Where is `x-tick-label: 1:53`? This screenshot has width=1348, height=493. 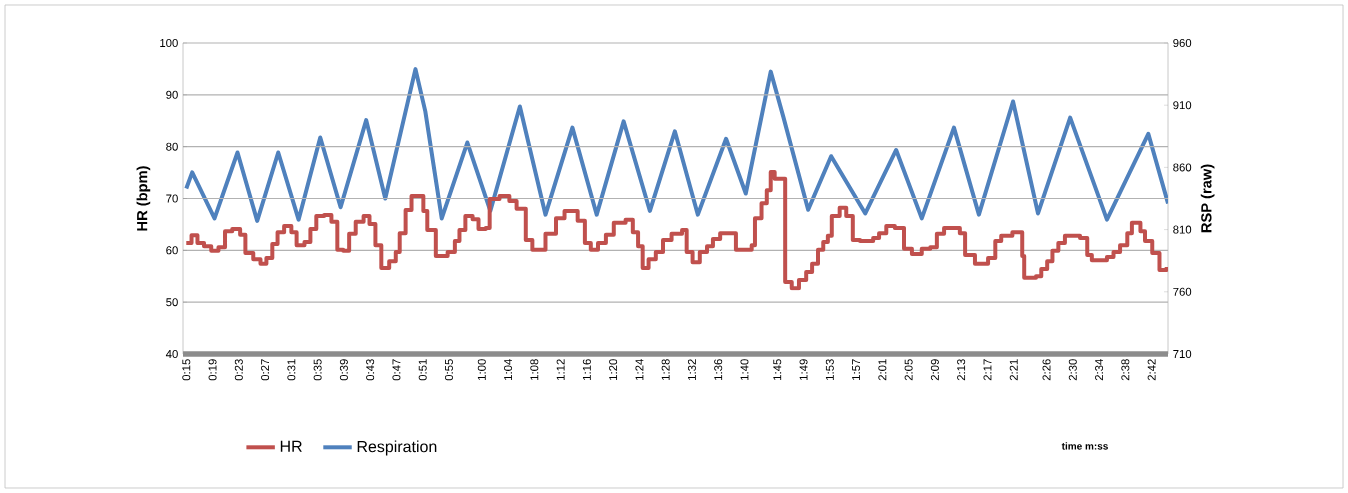
x-tick-label: 1:53 is located at coordinates (829, 369).